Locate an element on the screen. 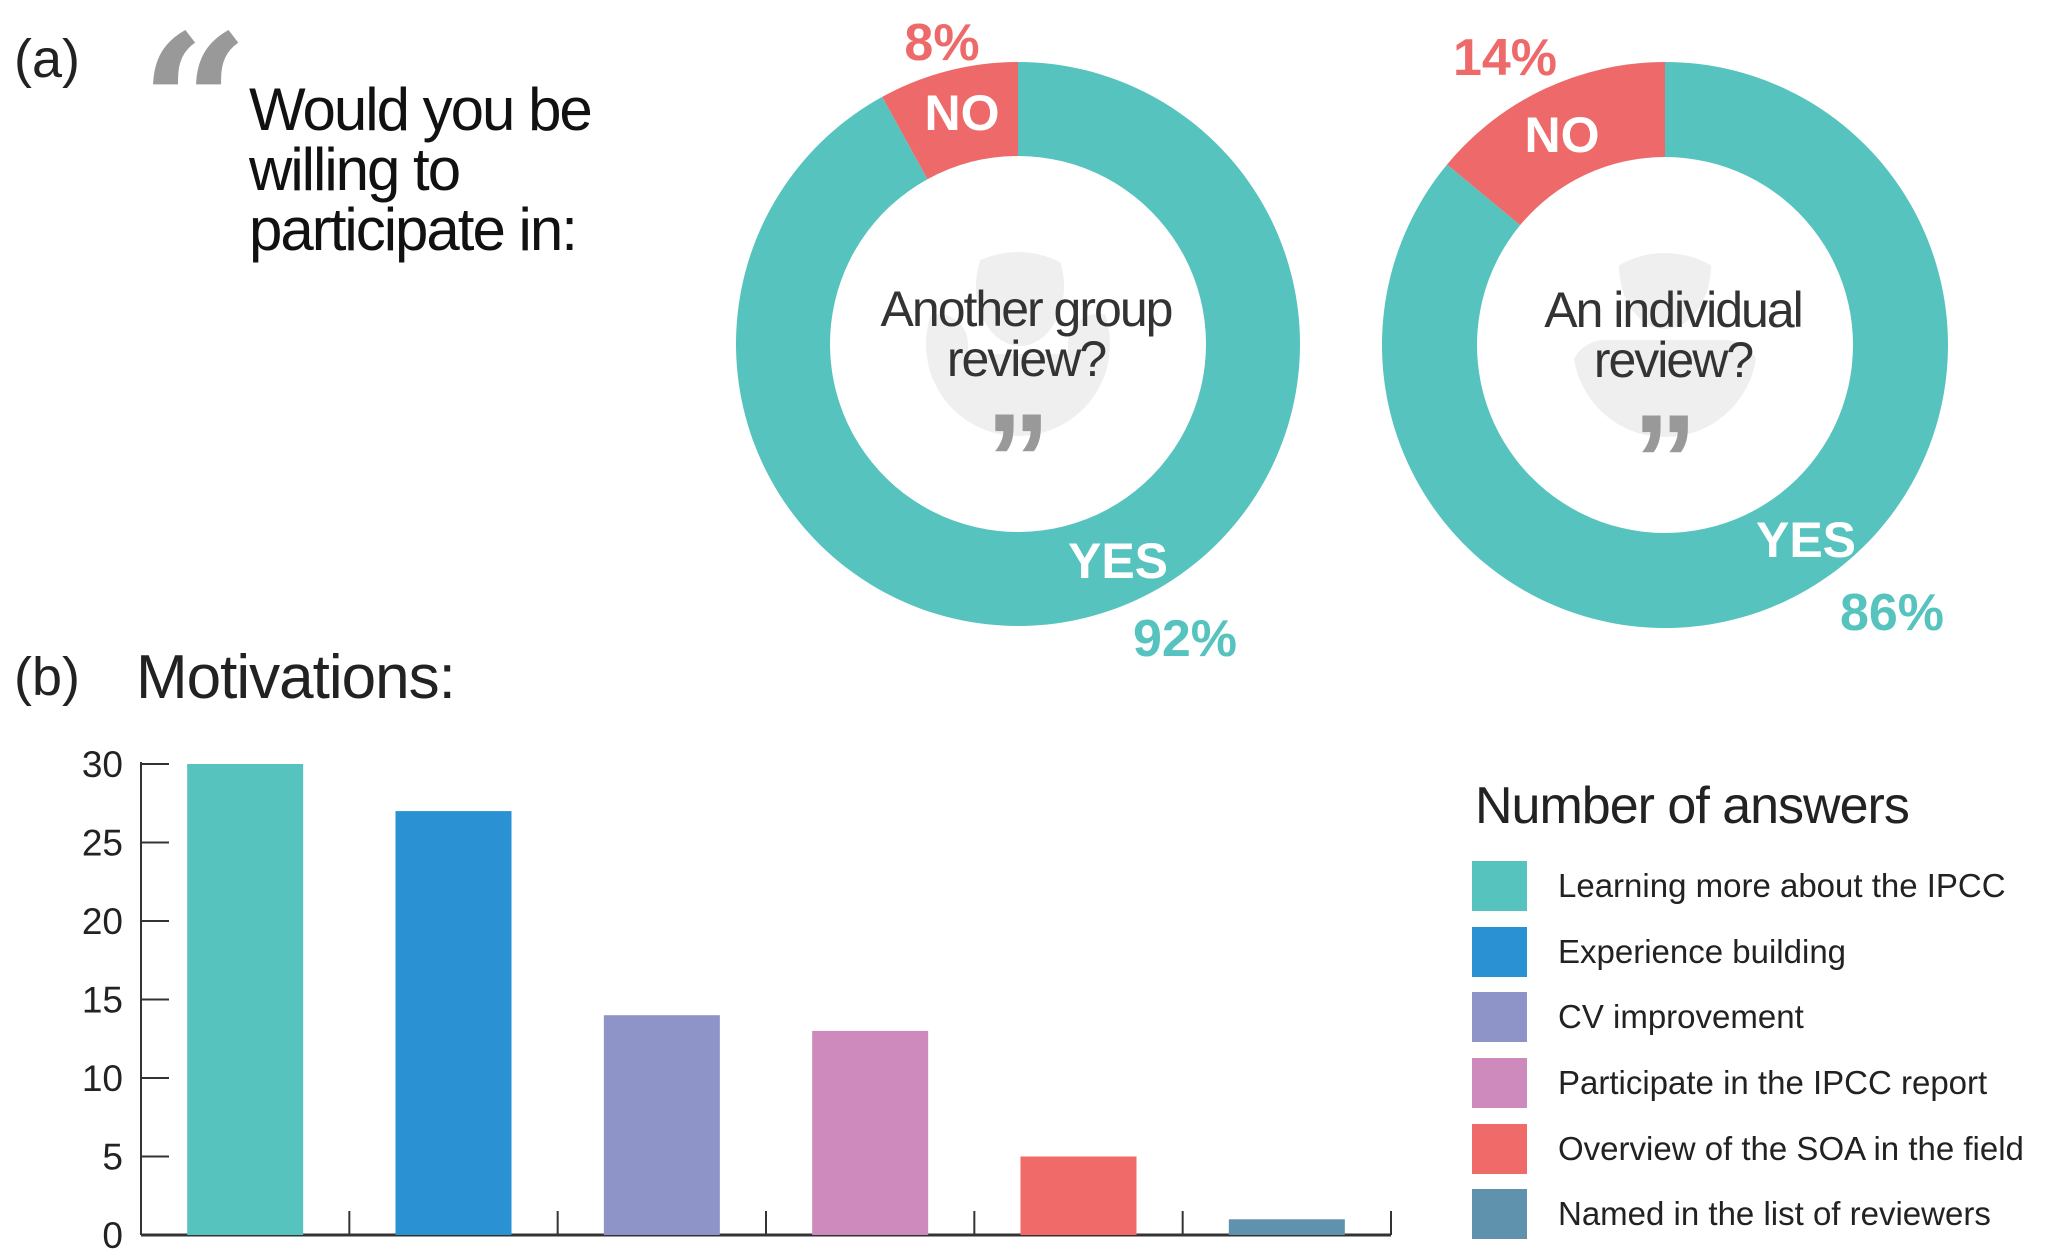 This screenshot has height=1259, width=2067. legend-item: Participate in the IPCC report is located at coordinates (1729, 1083).